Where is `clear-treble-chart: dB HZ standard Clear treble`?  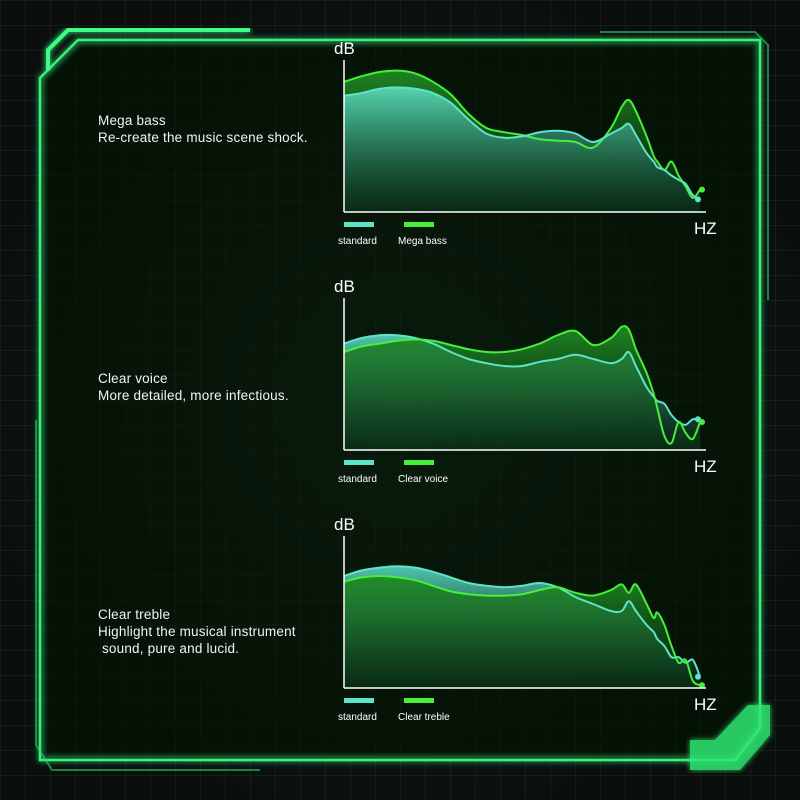
clear-treble-chart: dB HZ standard Clear treble is located at coordinates (525, 619).